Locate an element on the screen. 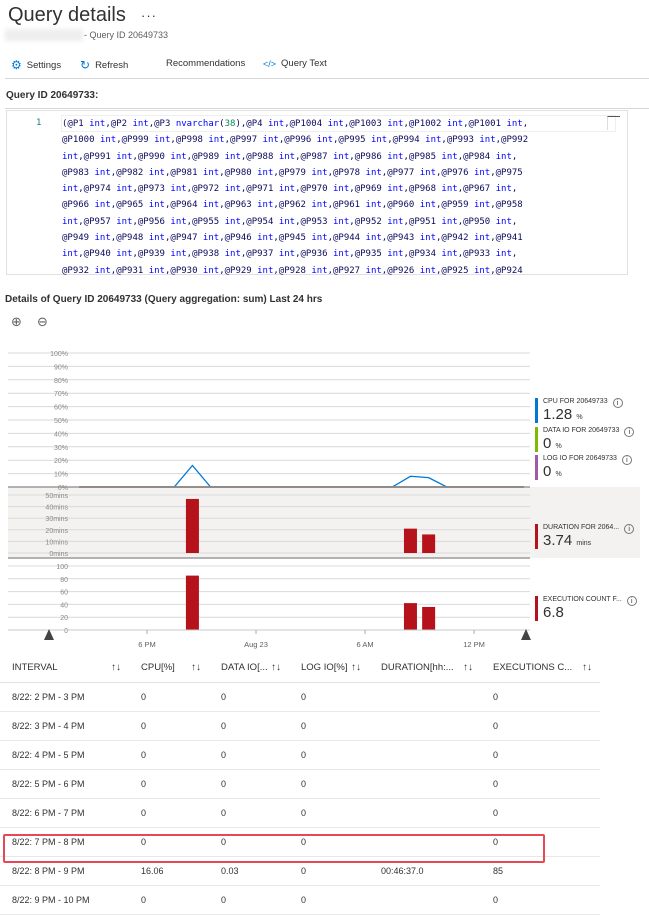 Image resolution: width=649 pixels, height=915 pixels. refresh-label: Refresh is located at coordinates (111, 65).